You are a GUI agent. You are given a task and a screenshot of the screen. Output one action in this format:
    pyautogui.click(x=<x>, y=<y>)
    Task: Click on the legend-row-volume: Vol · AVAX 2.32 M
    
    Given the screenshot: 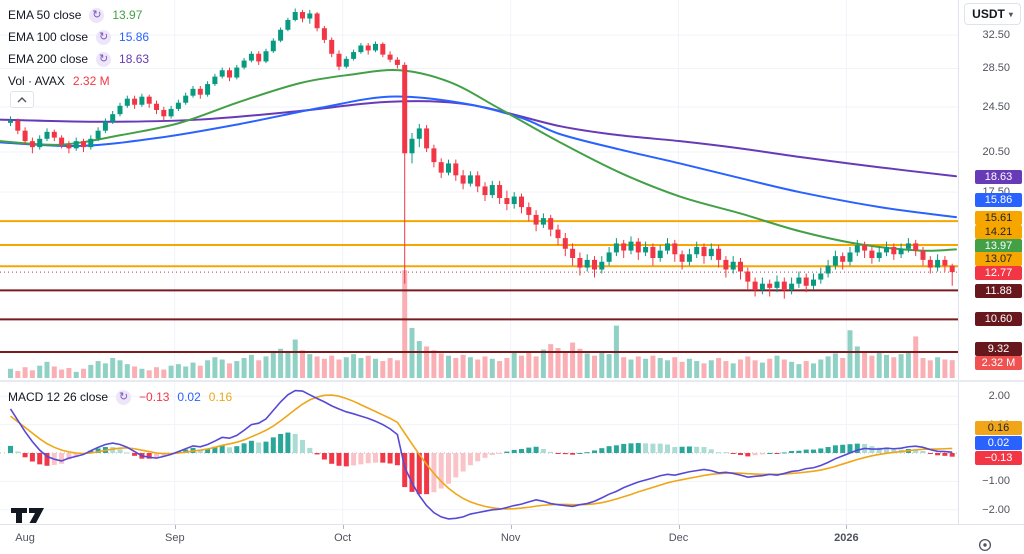 What is the action you would take?
    pyautogui.click(x=78, y=81)
    